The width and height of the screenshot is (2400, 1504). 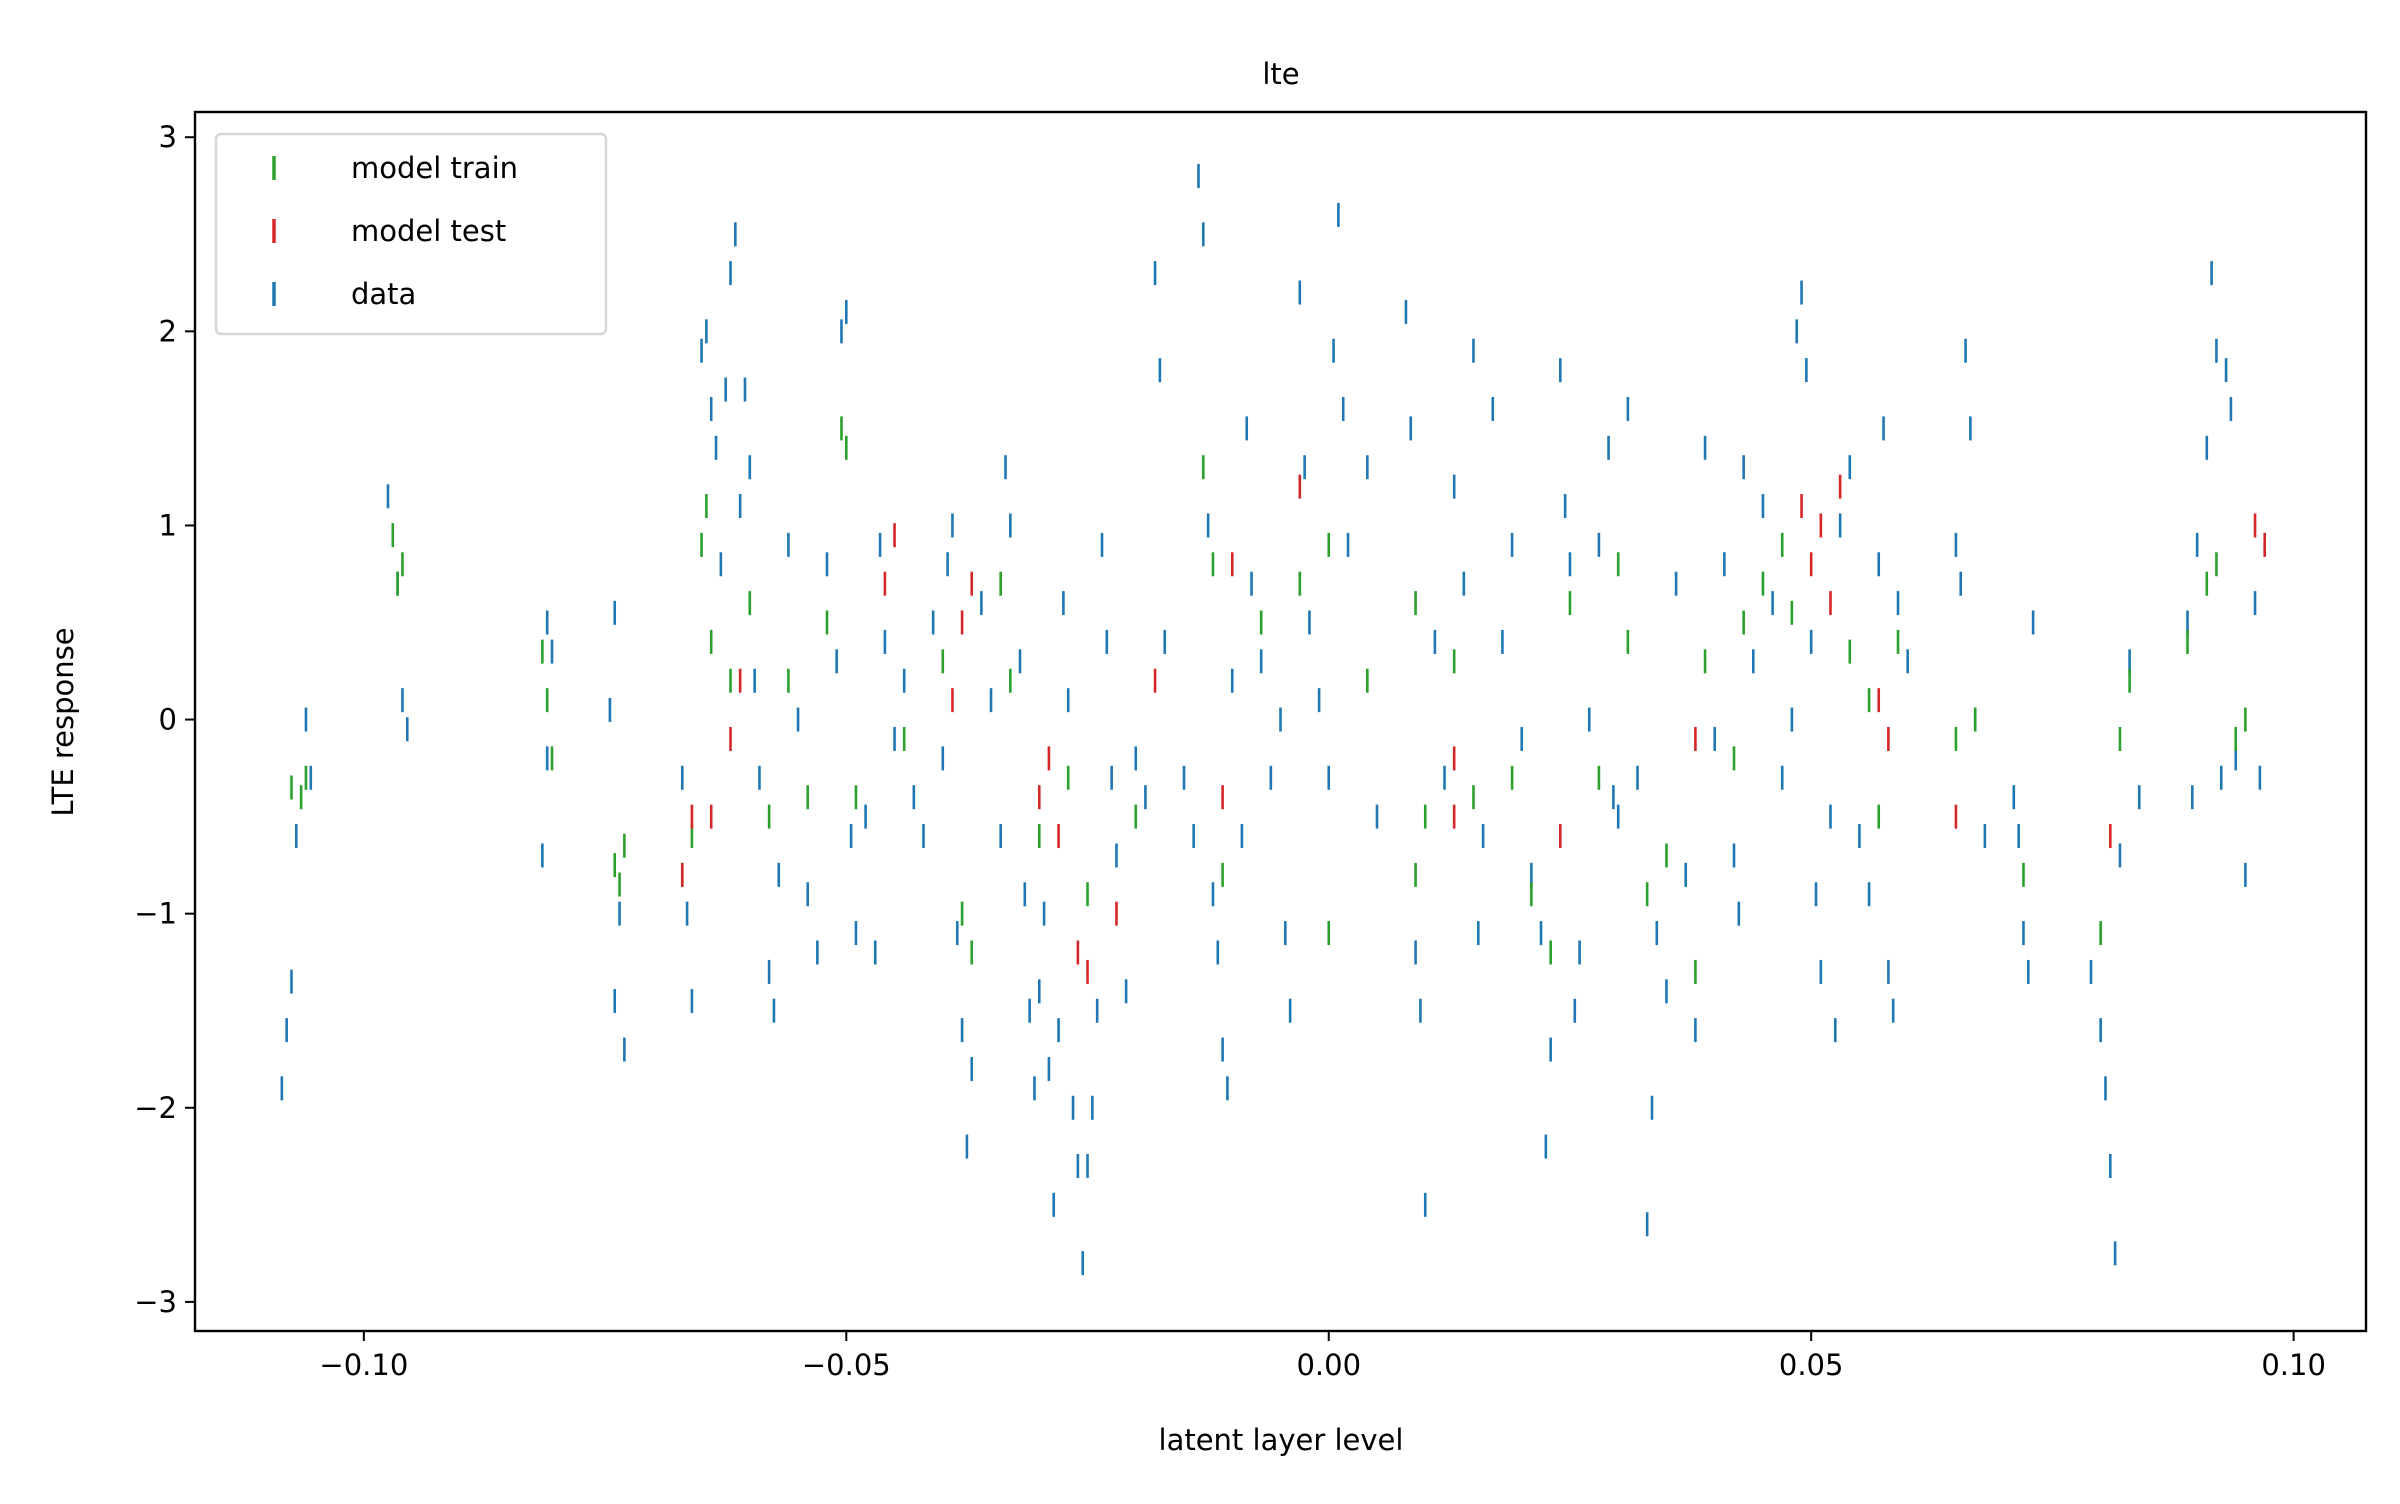 What do you see at coordinates (434, 168) in the screenshot?
I see `legend-label: model train` at bounding box center [434, 168].